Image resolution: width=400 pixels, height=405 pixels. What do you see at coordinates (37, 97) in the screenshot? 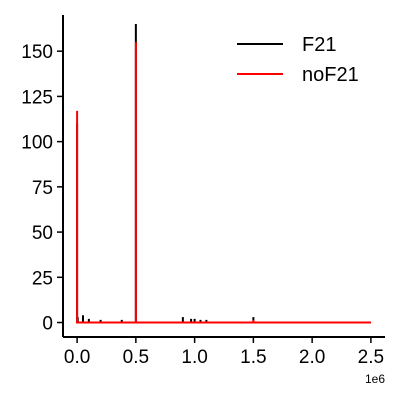
I see `y-tick-label: 125` at bounding box center [37, 97].